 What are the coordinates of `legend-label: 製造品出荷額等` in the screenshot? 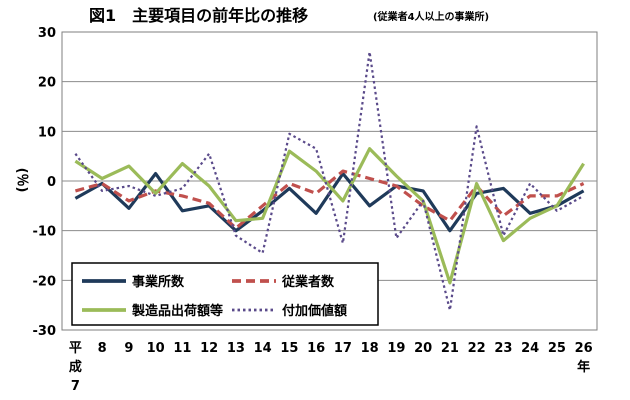 It's located at (177, 311).